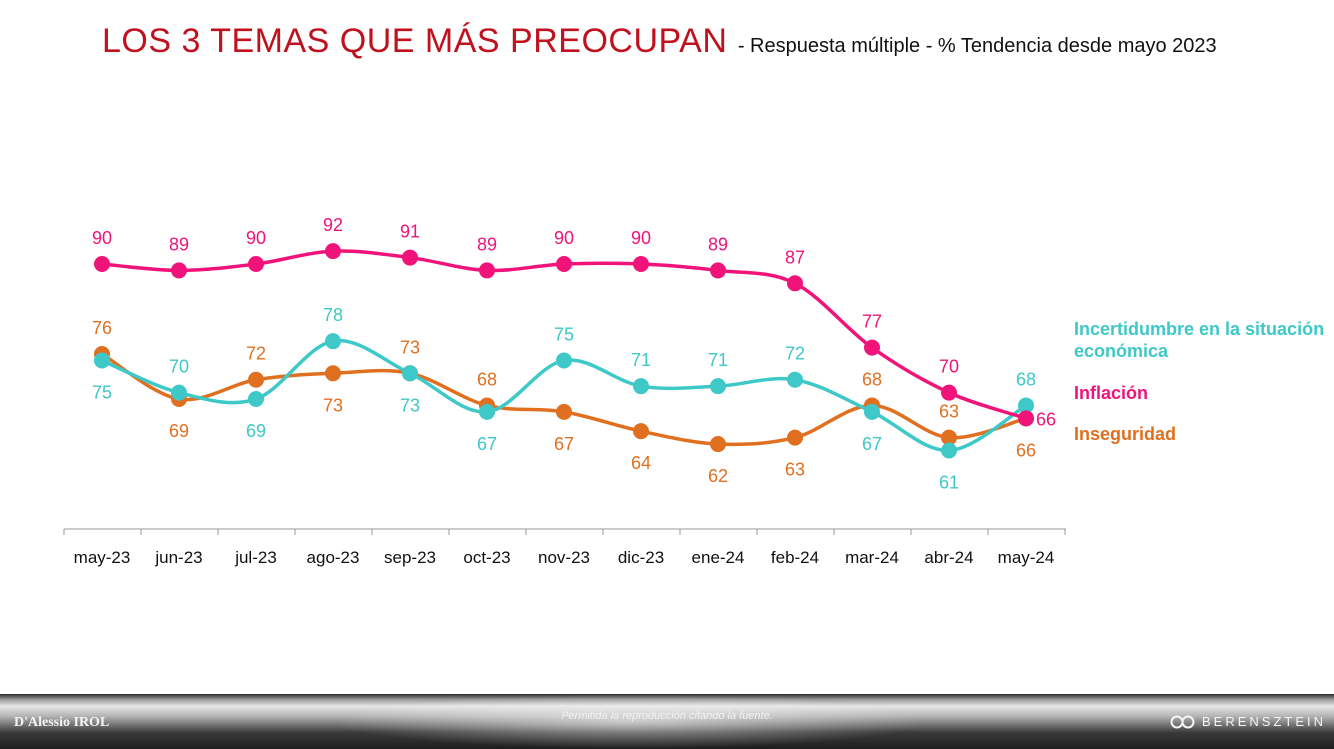 Image resolution: width=1334 pixels, height=749 pixels. I want to click on x-tick-label: may-23, so click(102, 557).